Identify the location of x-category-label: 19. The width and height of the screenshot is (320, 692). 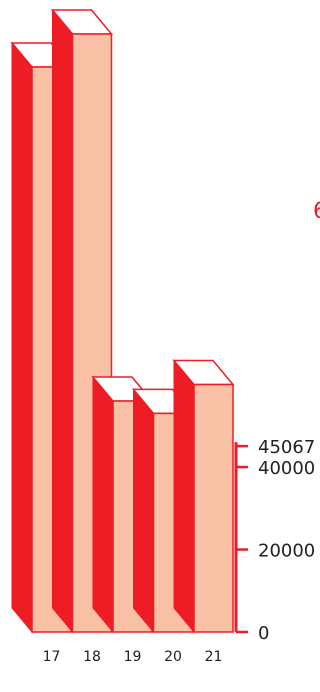
(133, 657).